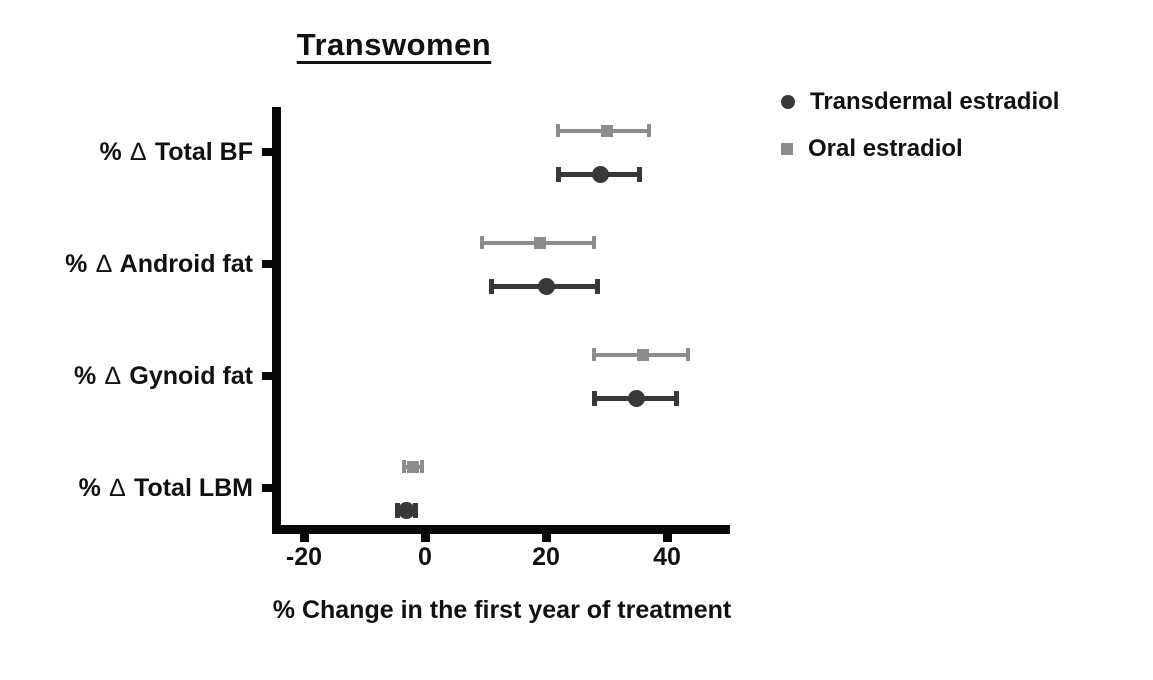 This screenshot has height=680, width=1153. What do you see at coordinates (667, 557) in the screenshot?
I see `x-tick-label: 40` at bounding box center [667, 557].